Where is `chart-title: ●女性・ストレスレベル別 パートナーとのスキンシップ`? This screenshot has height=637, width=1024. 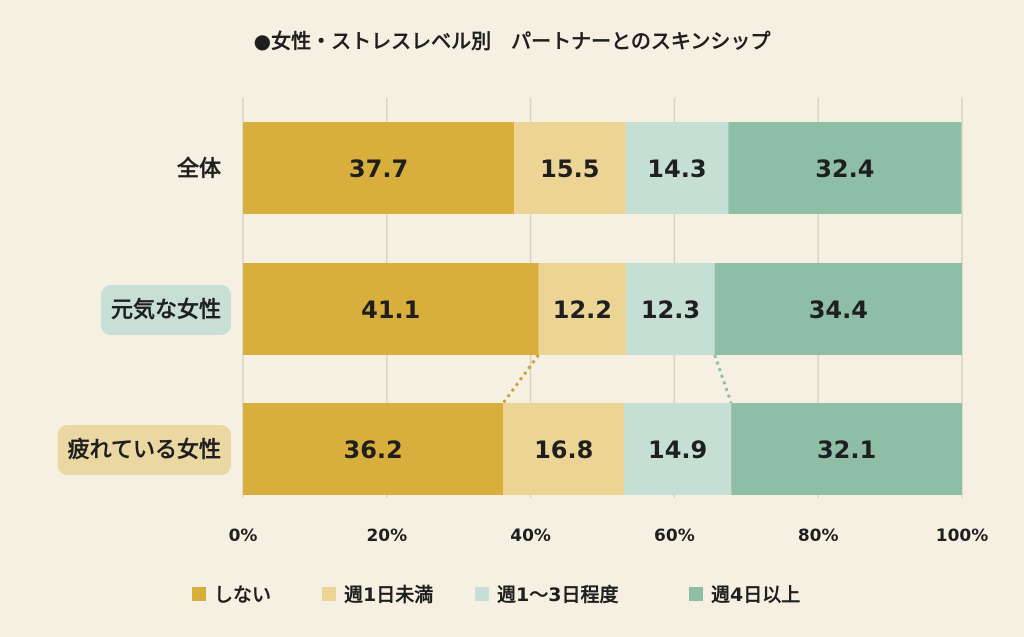
chart-title: ●女性・ストレスレベル別 パートナーとのスキンシップ is located at coordinates (513, 41).